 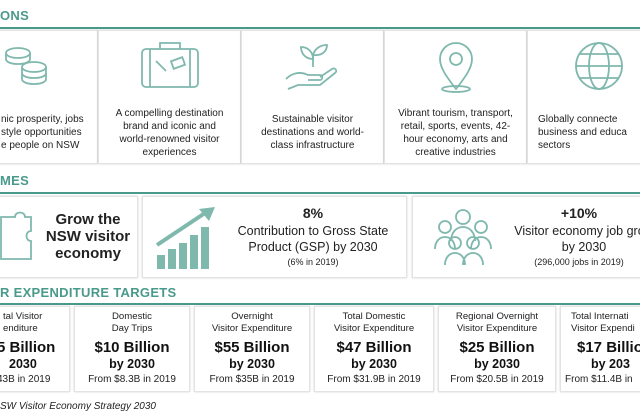 What do you see at coordinates (463, 239) in the screenshot?
I see `people-icon` at bounding box center [463, 239].